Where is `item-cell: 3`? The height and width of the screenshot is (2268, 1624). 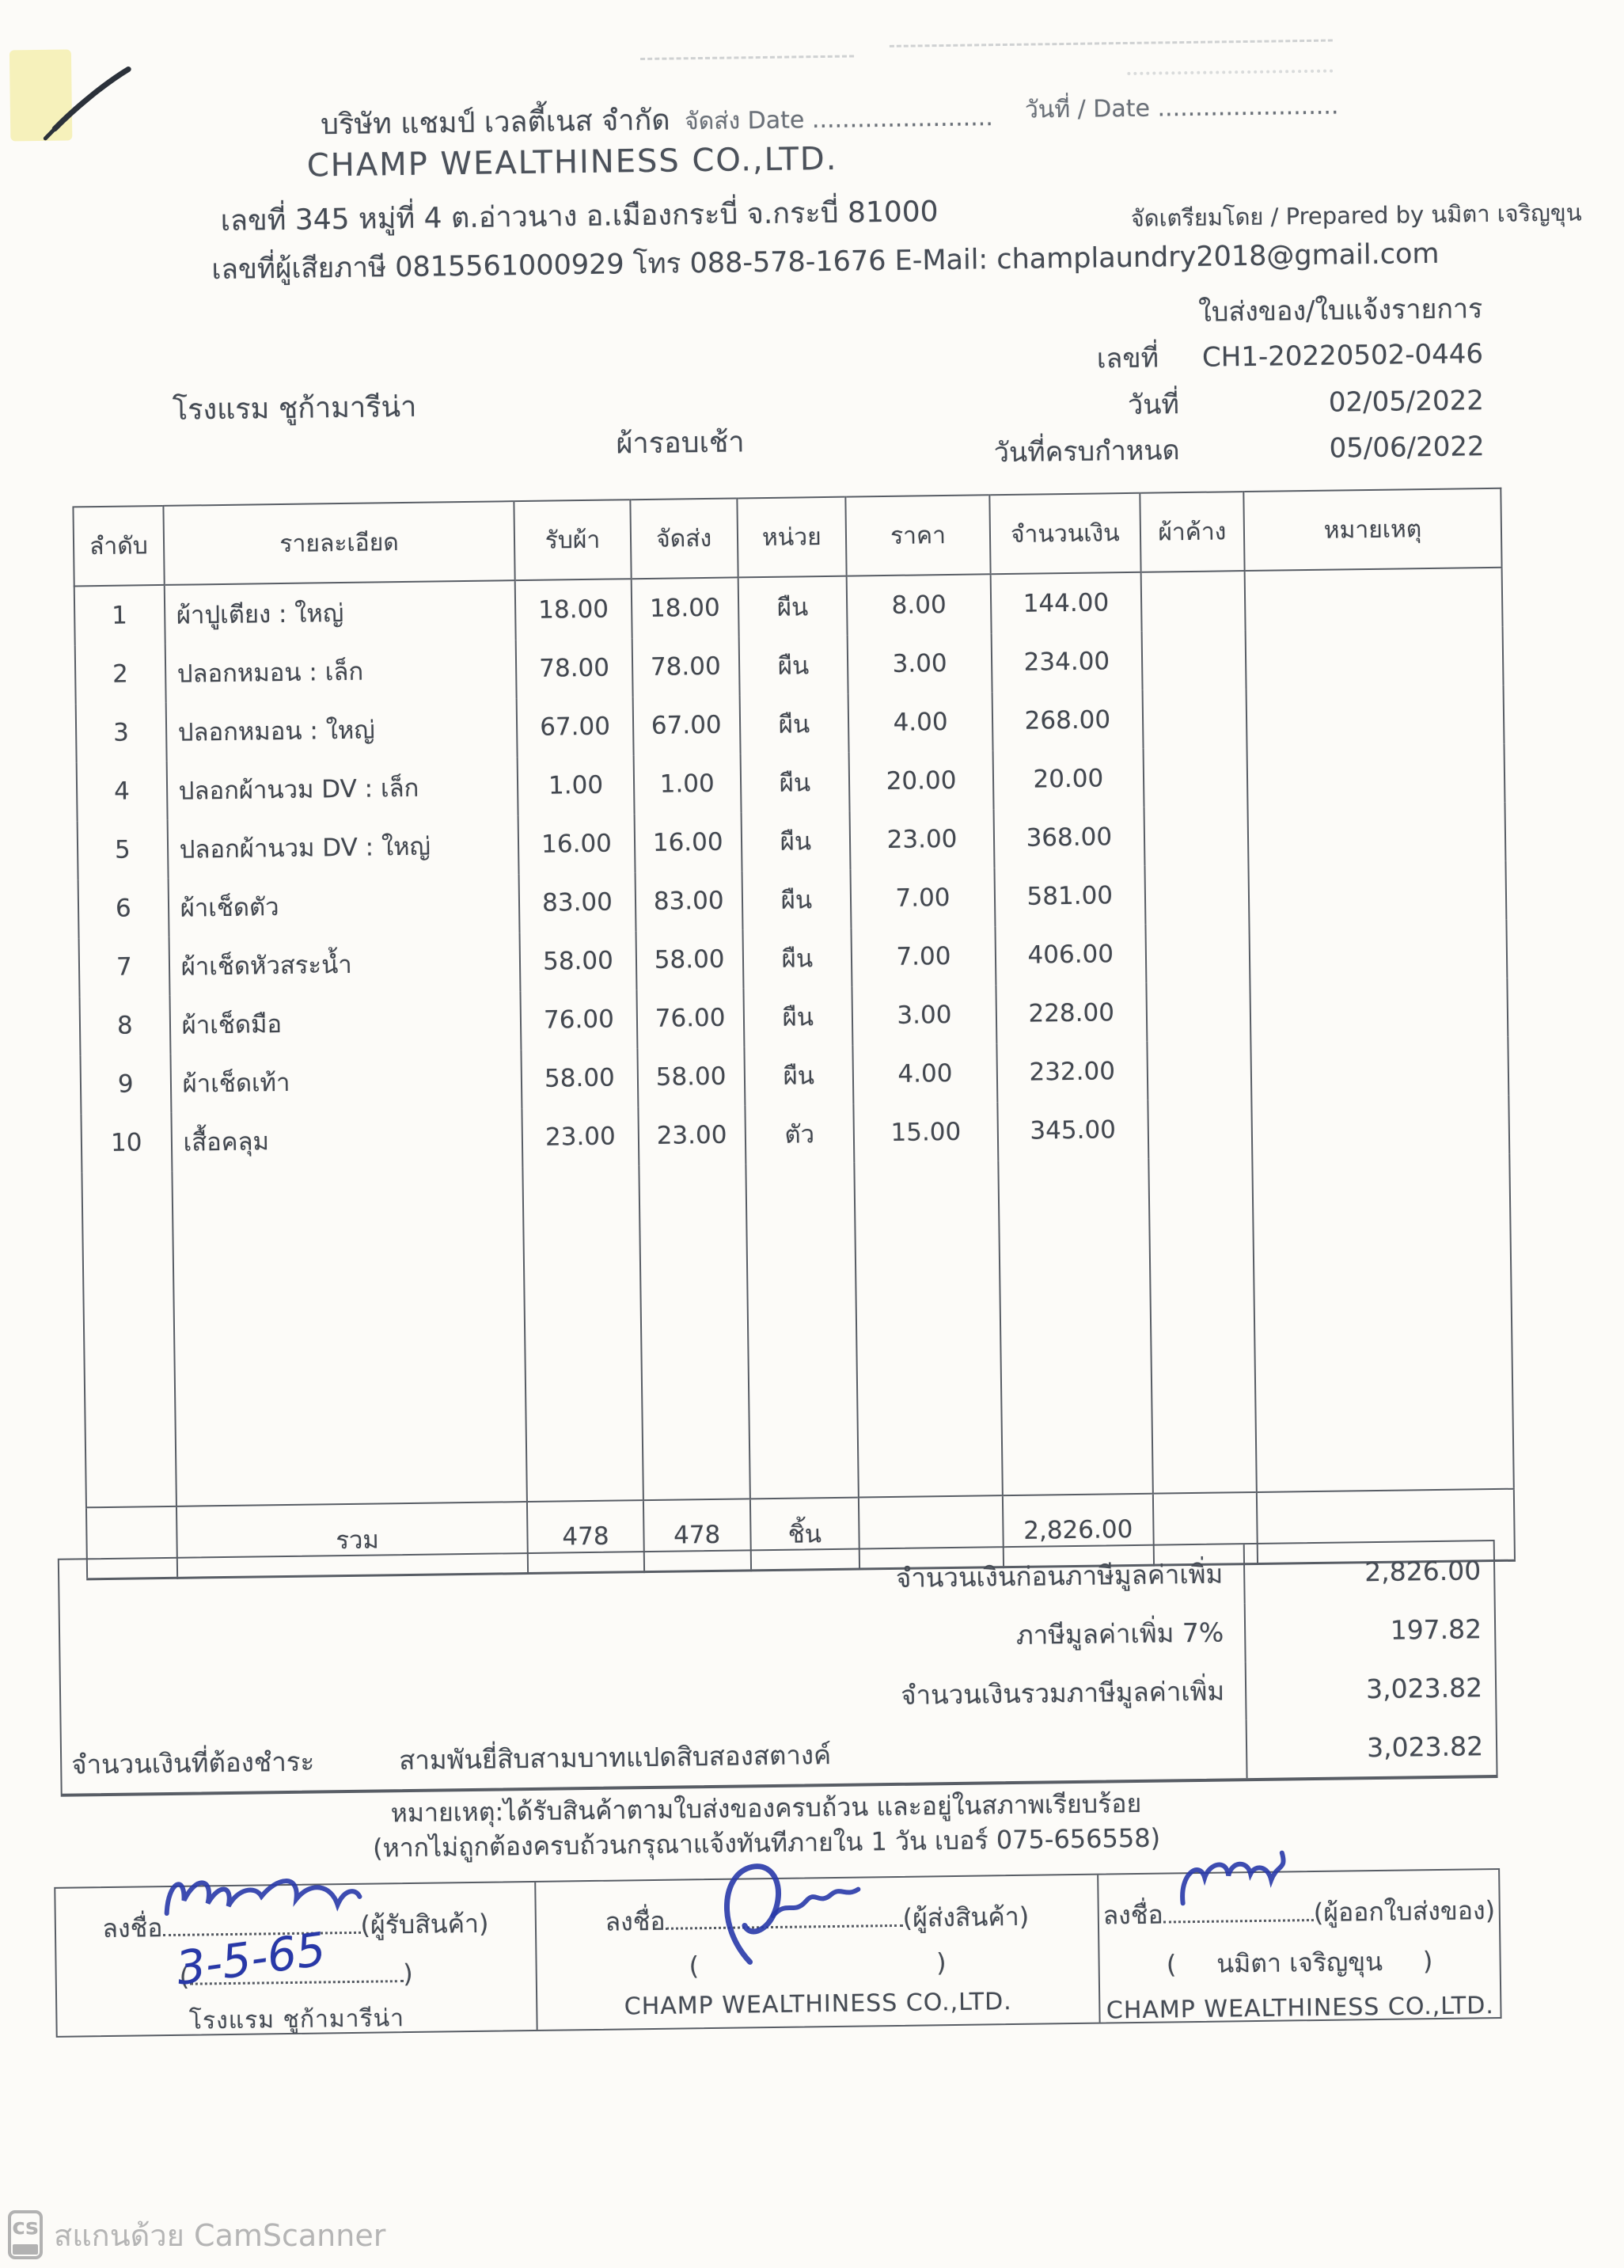
item-cell: 3 is located at coordinates (121, 732).